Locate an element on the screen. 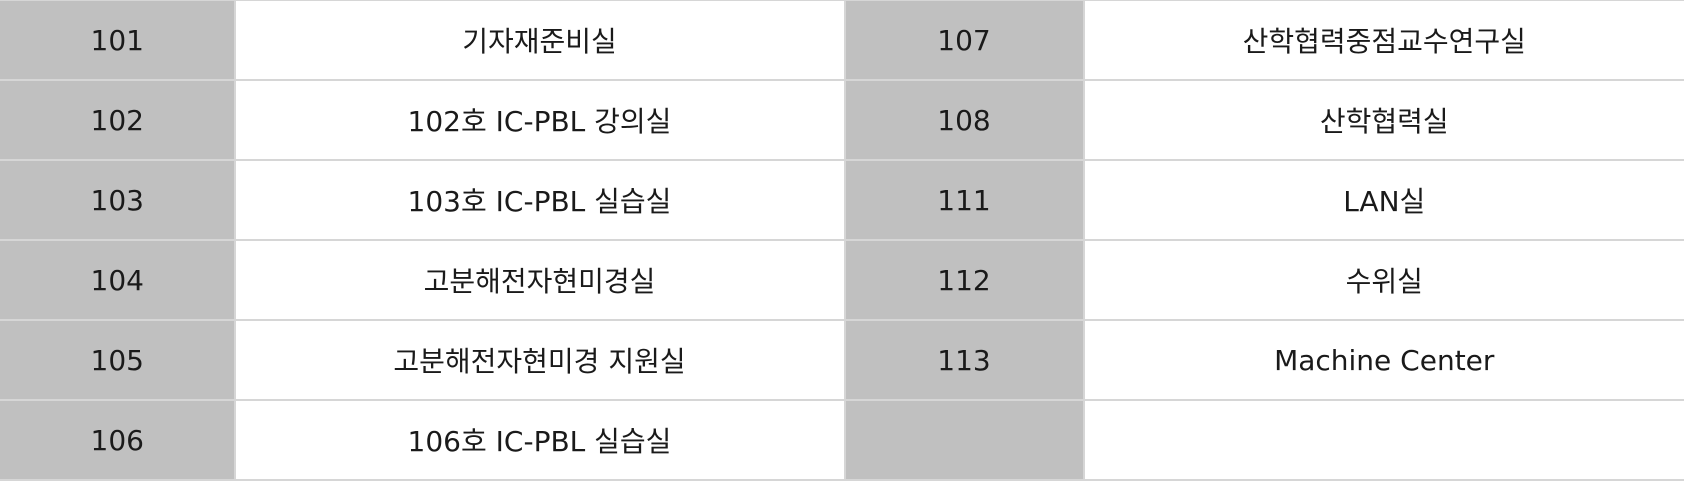  room-name-cell: 산학협력중점교수연구실 is located at coordinates (1383, 40).